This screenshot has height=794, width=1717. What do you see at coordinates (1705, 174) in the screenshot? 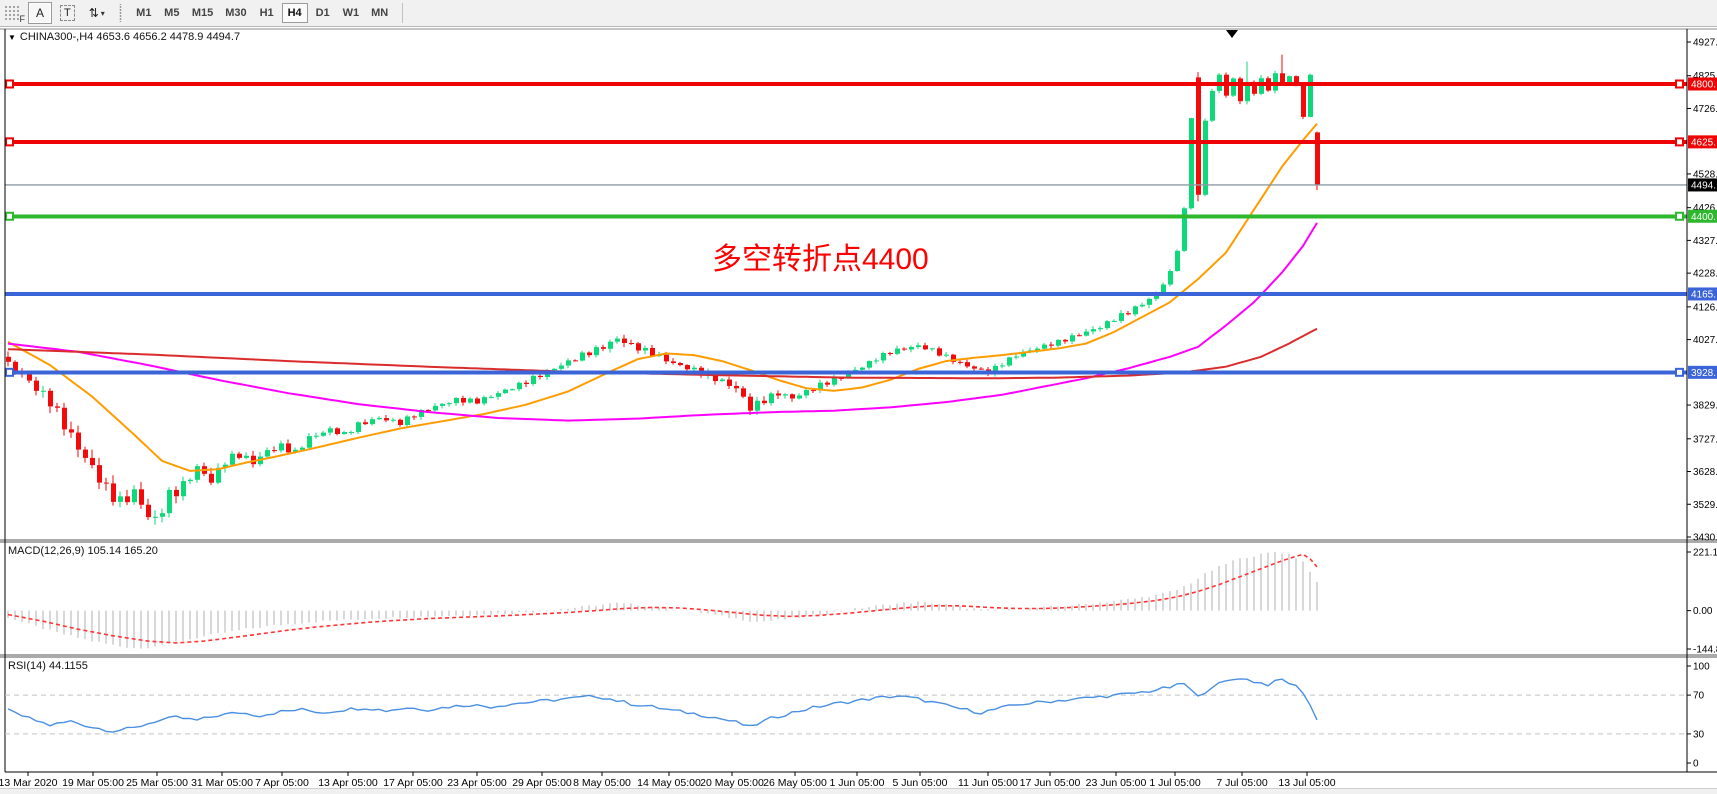
I see `price-tick-label: 4528.` at bounding box center [1705, 174].